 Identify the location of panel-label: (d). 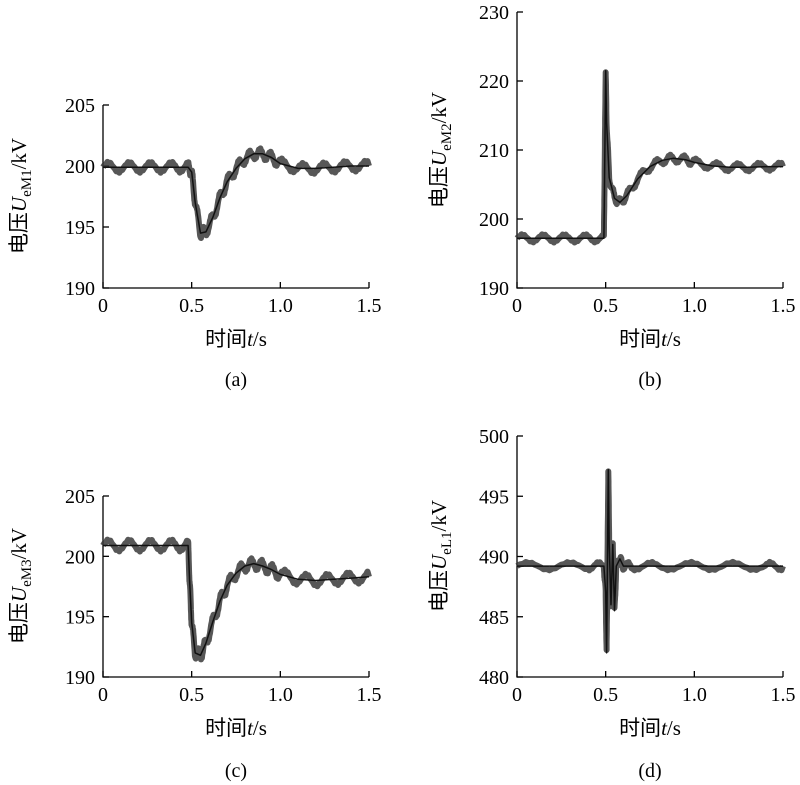
(649, 771).